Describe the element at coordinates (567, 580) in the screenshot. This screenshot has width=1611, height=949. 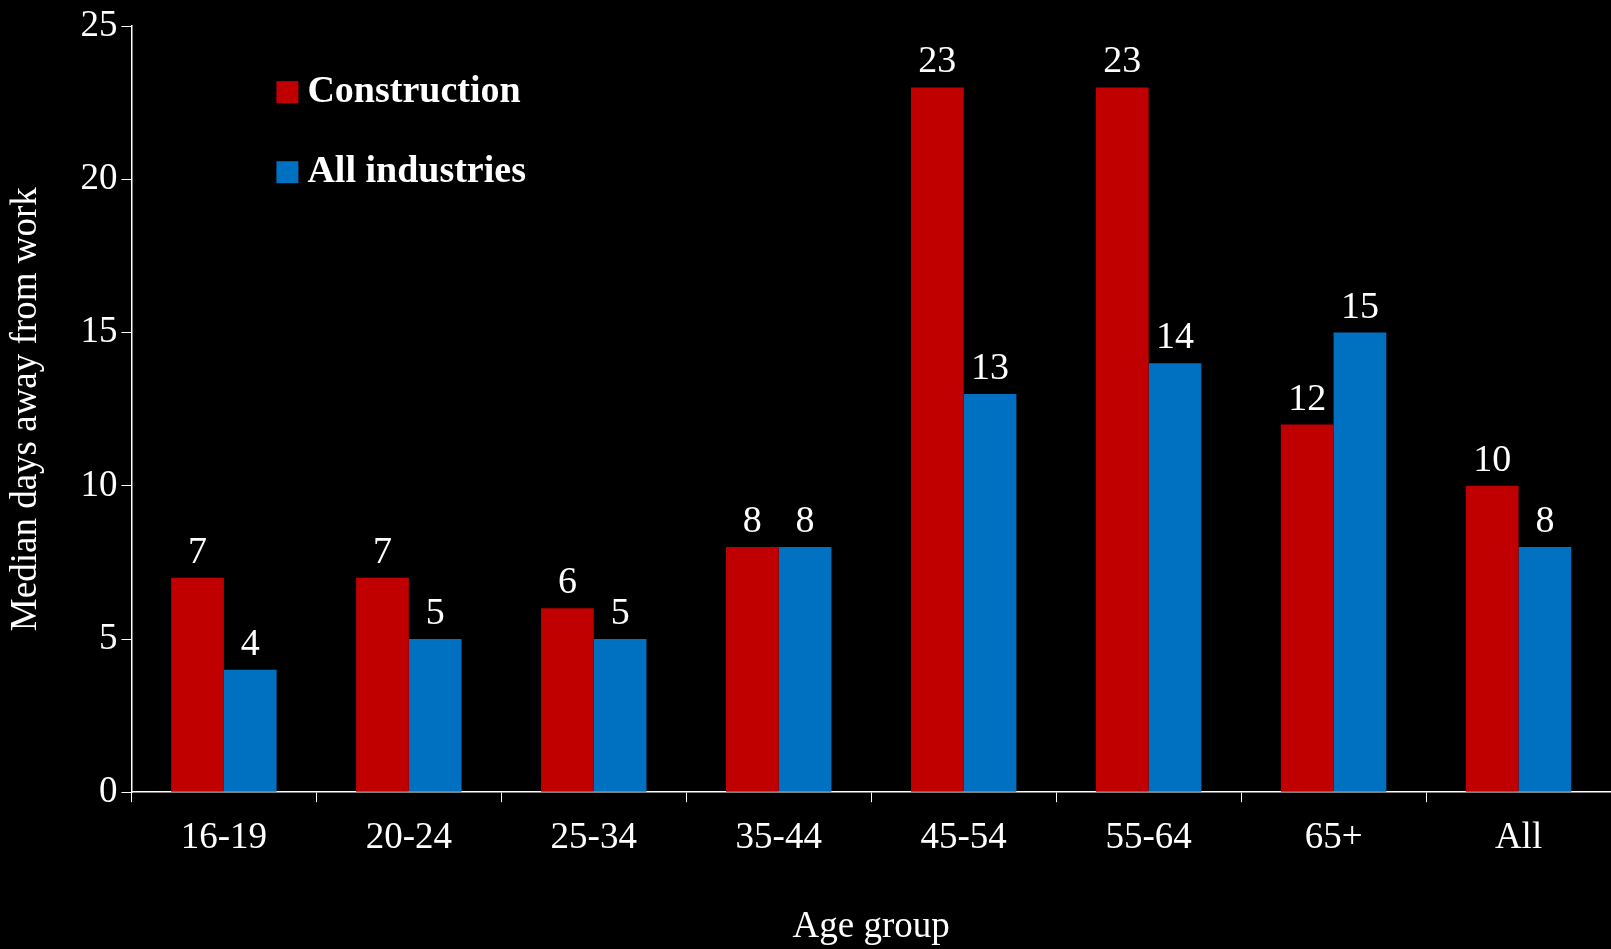
I see `data-label: 6` at that location.